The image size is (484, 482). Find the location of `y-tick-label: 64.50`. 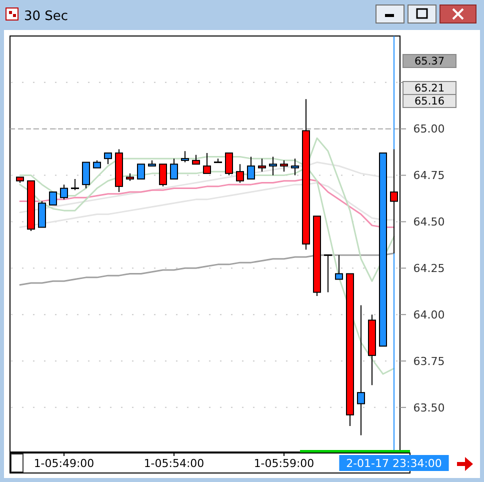

y-tick-label: 64.50 is located at coordinates (429, 222).